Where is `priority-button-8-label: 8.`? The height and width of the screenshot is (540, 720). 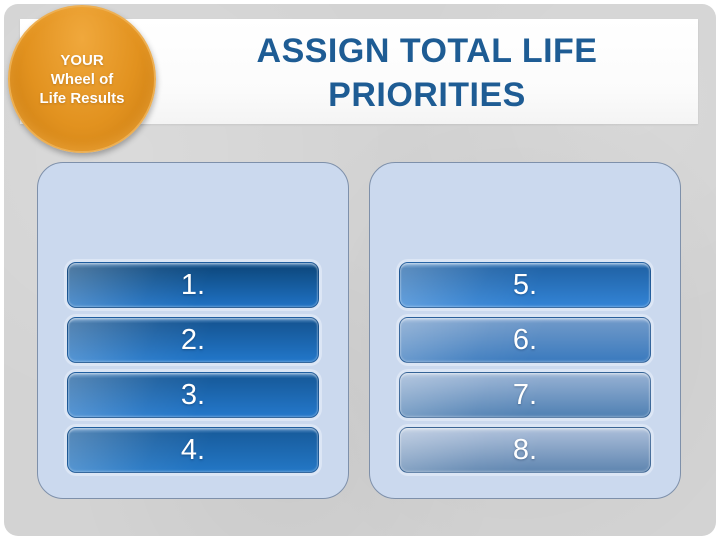 priority-button-8-label: 8. is located at coordinates (525, 449).